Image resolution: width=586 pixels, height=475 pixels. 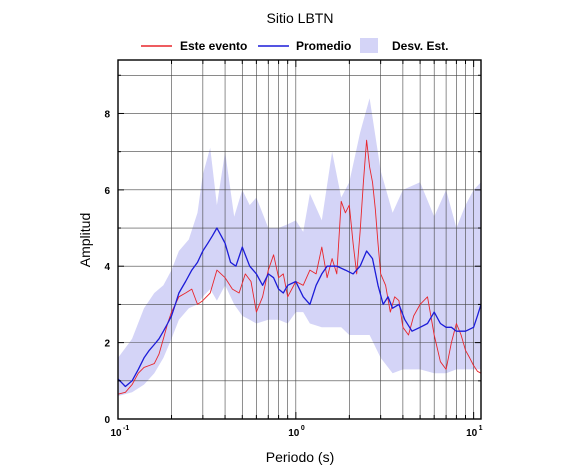 What do you see at coordinates (85, 240) in the screenshot?
I see `y-axis-label: Amplitud` at bounding box center [85, 240].